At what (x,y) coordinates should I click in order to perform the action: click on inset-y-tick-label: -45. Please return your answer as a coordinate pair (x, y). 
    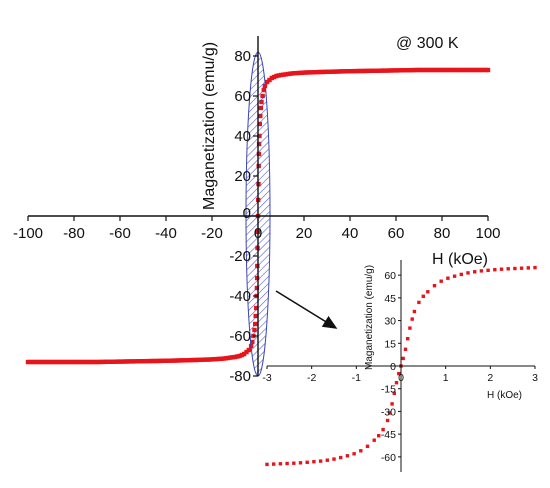
    Looking at the image, I should click on (388, 435).